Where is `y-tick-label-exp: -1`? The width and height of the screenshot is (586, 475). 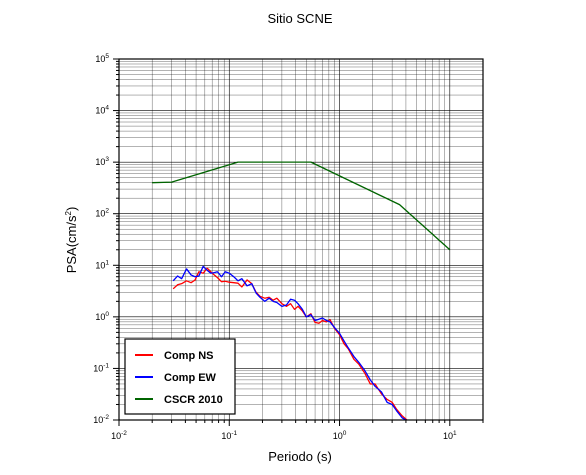 y-tick-label-exp: -1 is located at coordinates (106, 365).